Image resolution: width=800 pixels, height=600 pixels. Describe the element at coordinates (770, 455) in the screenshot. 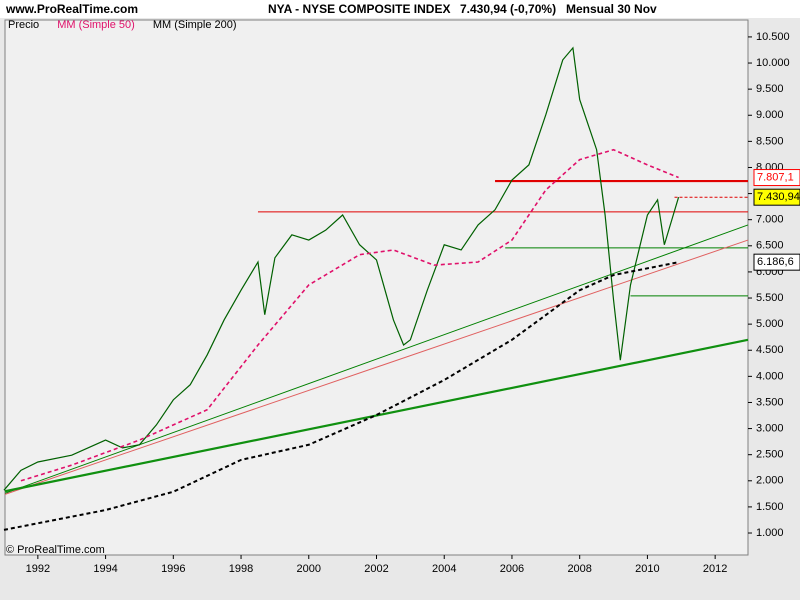

I see `y-tick-label: 2.500` at that location.